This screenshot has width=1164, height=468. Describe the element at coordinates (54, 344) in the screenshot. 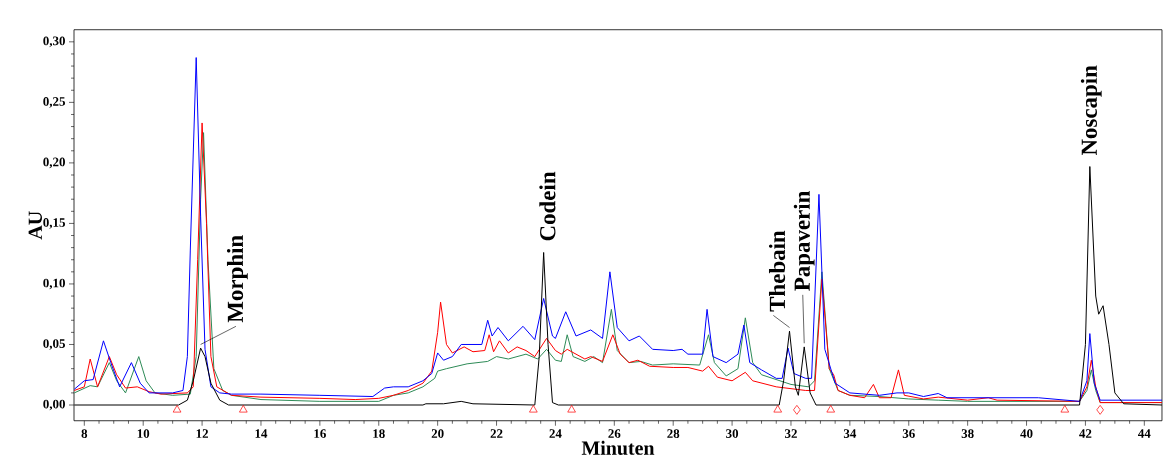

I see `y-tick-label: 0,05` at that location.